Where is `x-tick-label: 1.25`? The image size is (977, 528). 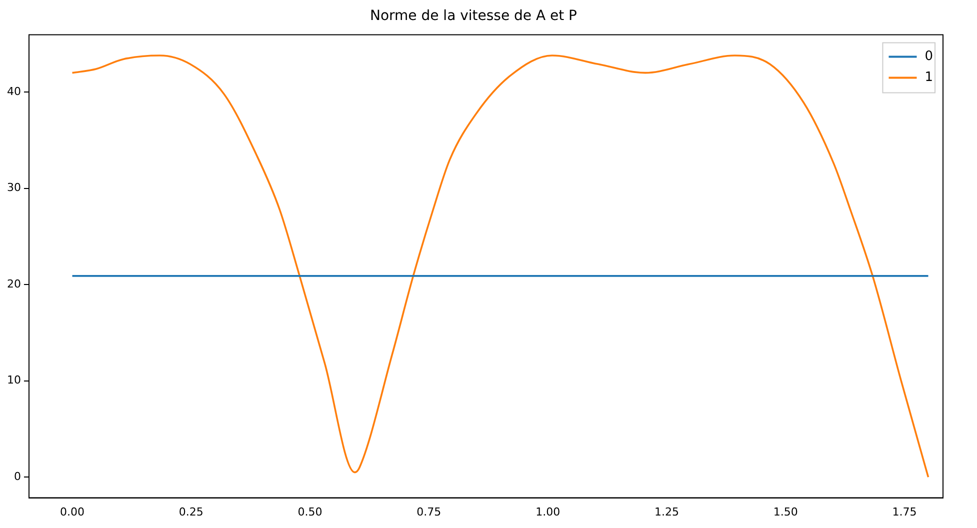 x-tick-label: 1.25 is located at coordinates (666, 511).